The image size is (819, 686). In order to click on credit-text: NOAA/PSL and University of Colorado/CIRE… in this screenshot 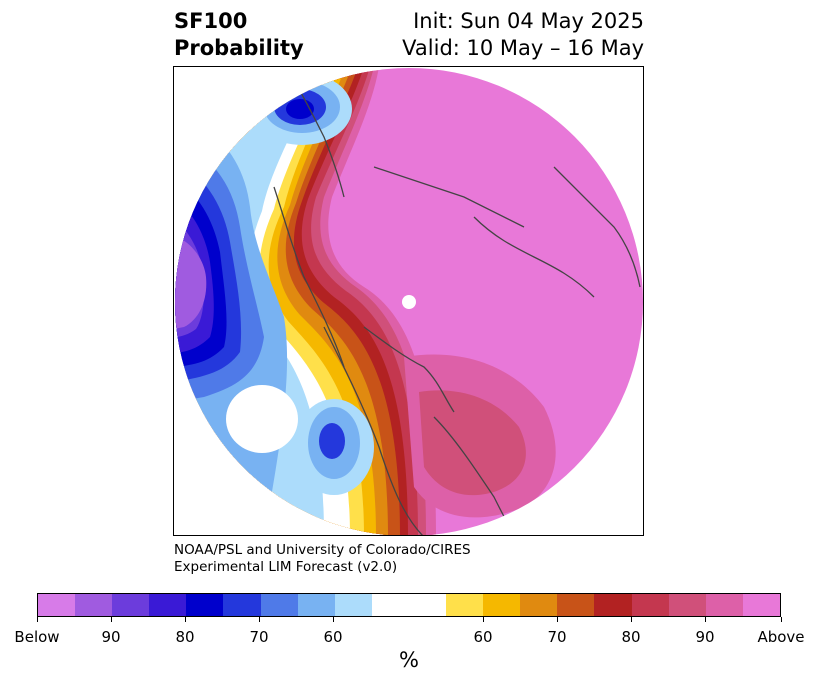, I will do `click(322, 559)`.